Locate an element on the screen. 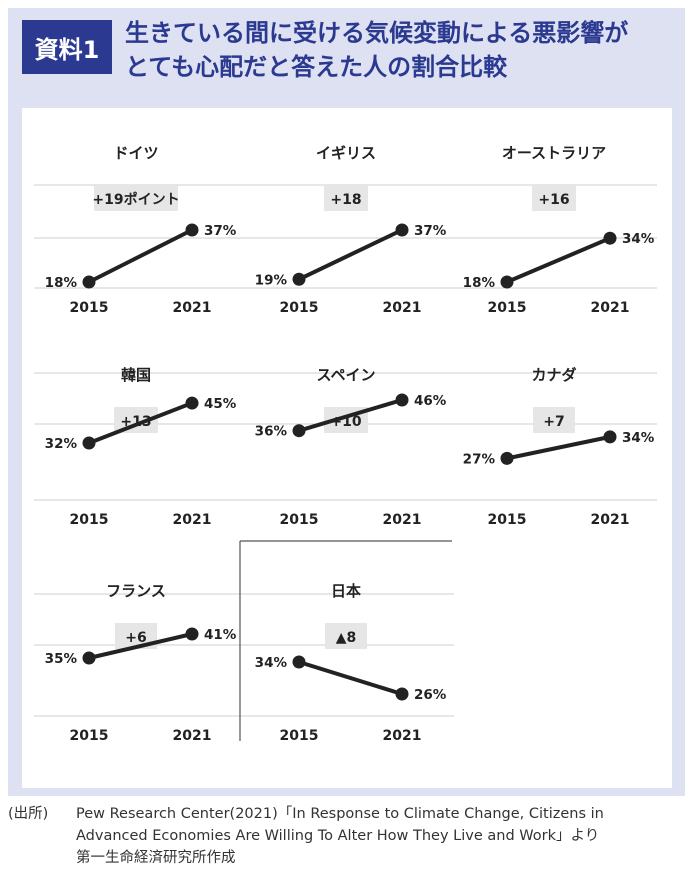  value-label-2015: 35% is located at coordinates (61, 659).